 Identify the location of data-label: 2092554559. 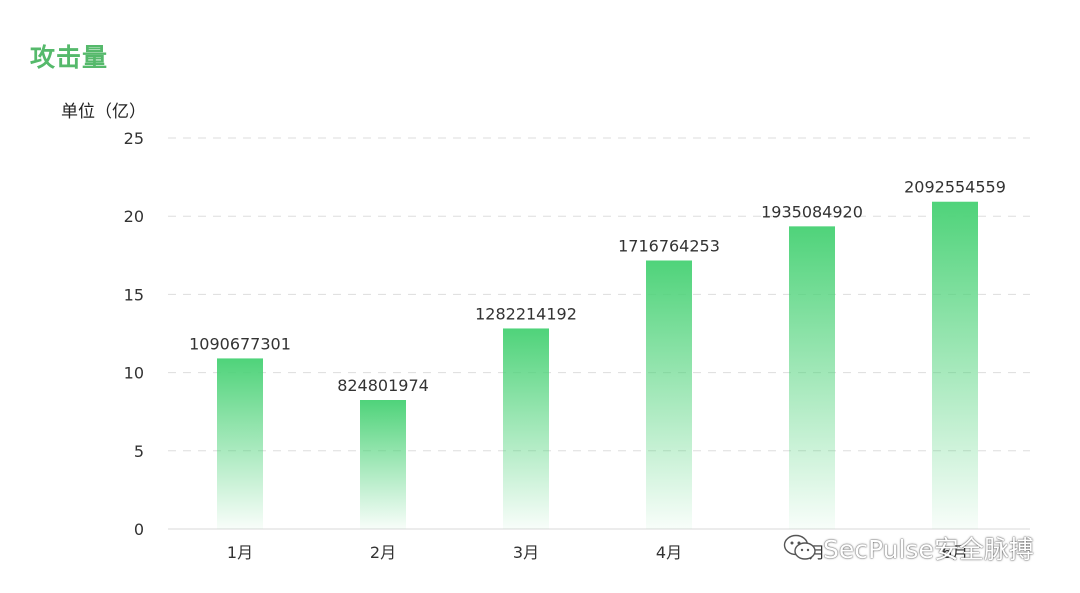
(955, 187).